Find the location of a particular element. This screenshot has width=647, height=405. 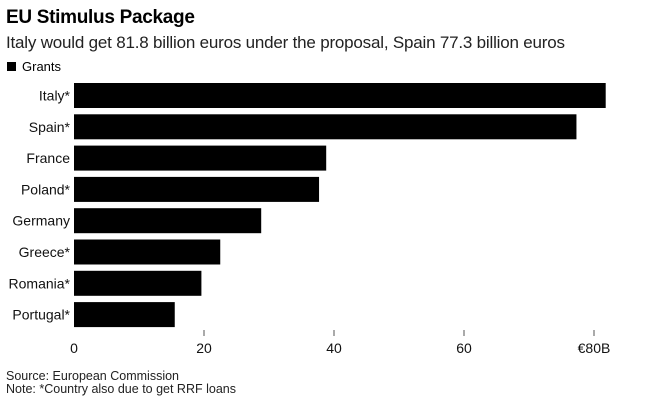

chart-title: EU Stimulus Package is located at coordinates (100, 17).